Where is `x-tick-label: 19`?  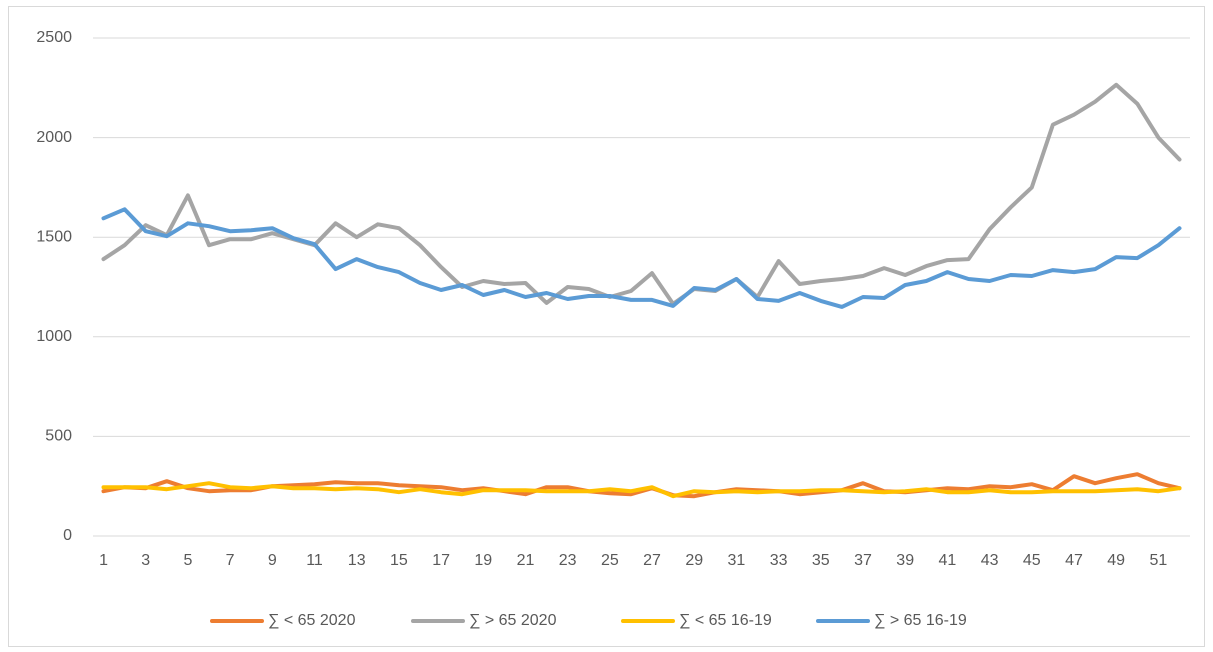
x-tick-label: 19 is located at coordinates (483, 560).